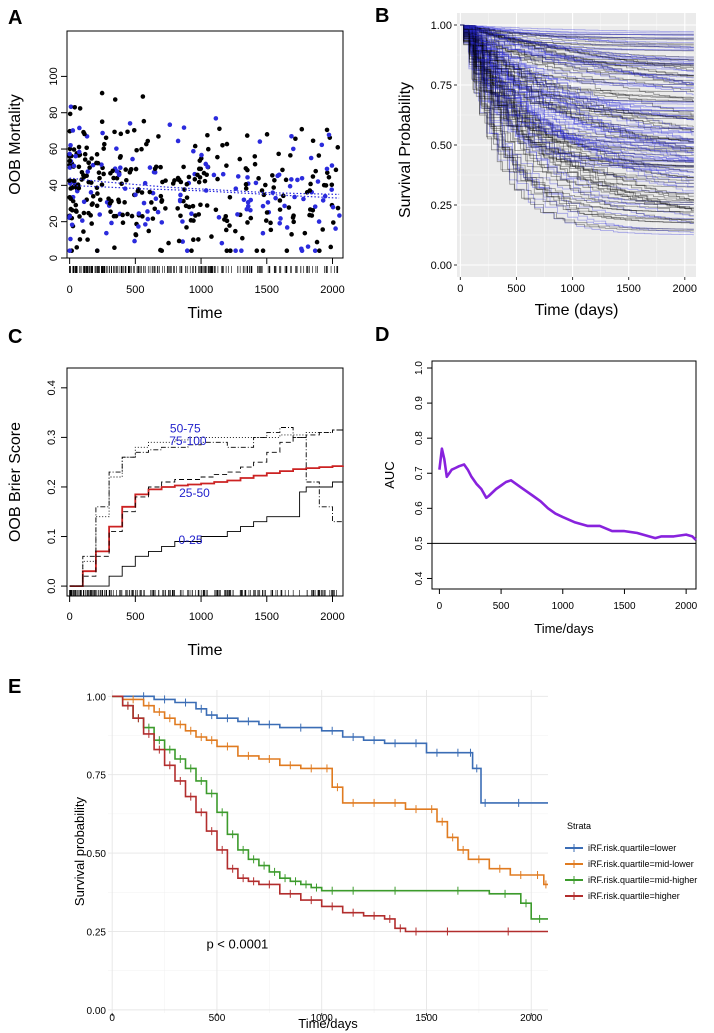 The image size is (714, 1033). What do you see at coordinates (97, 854) in the screenshot?
I see `y-tick-label: 0.50` at bounding box center [97, 854].